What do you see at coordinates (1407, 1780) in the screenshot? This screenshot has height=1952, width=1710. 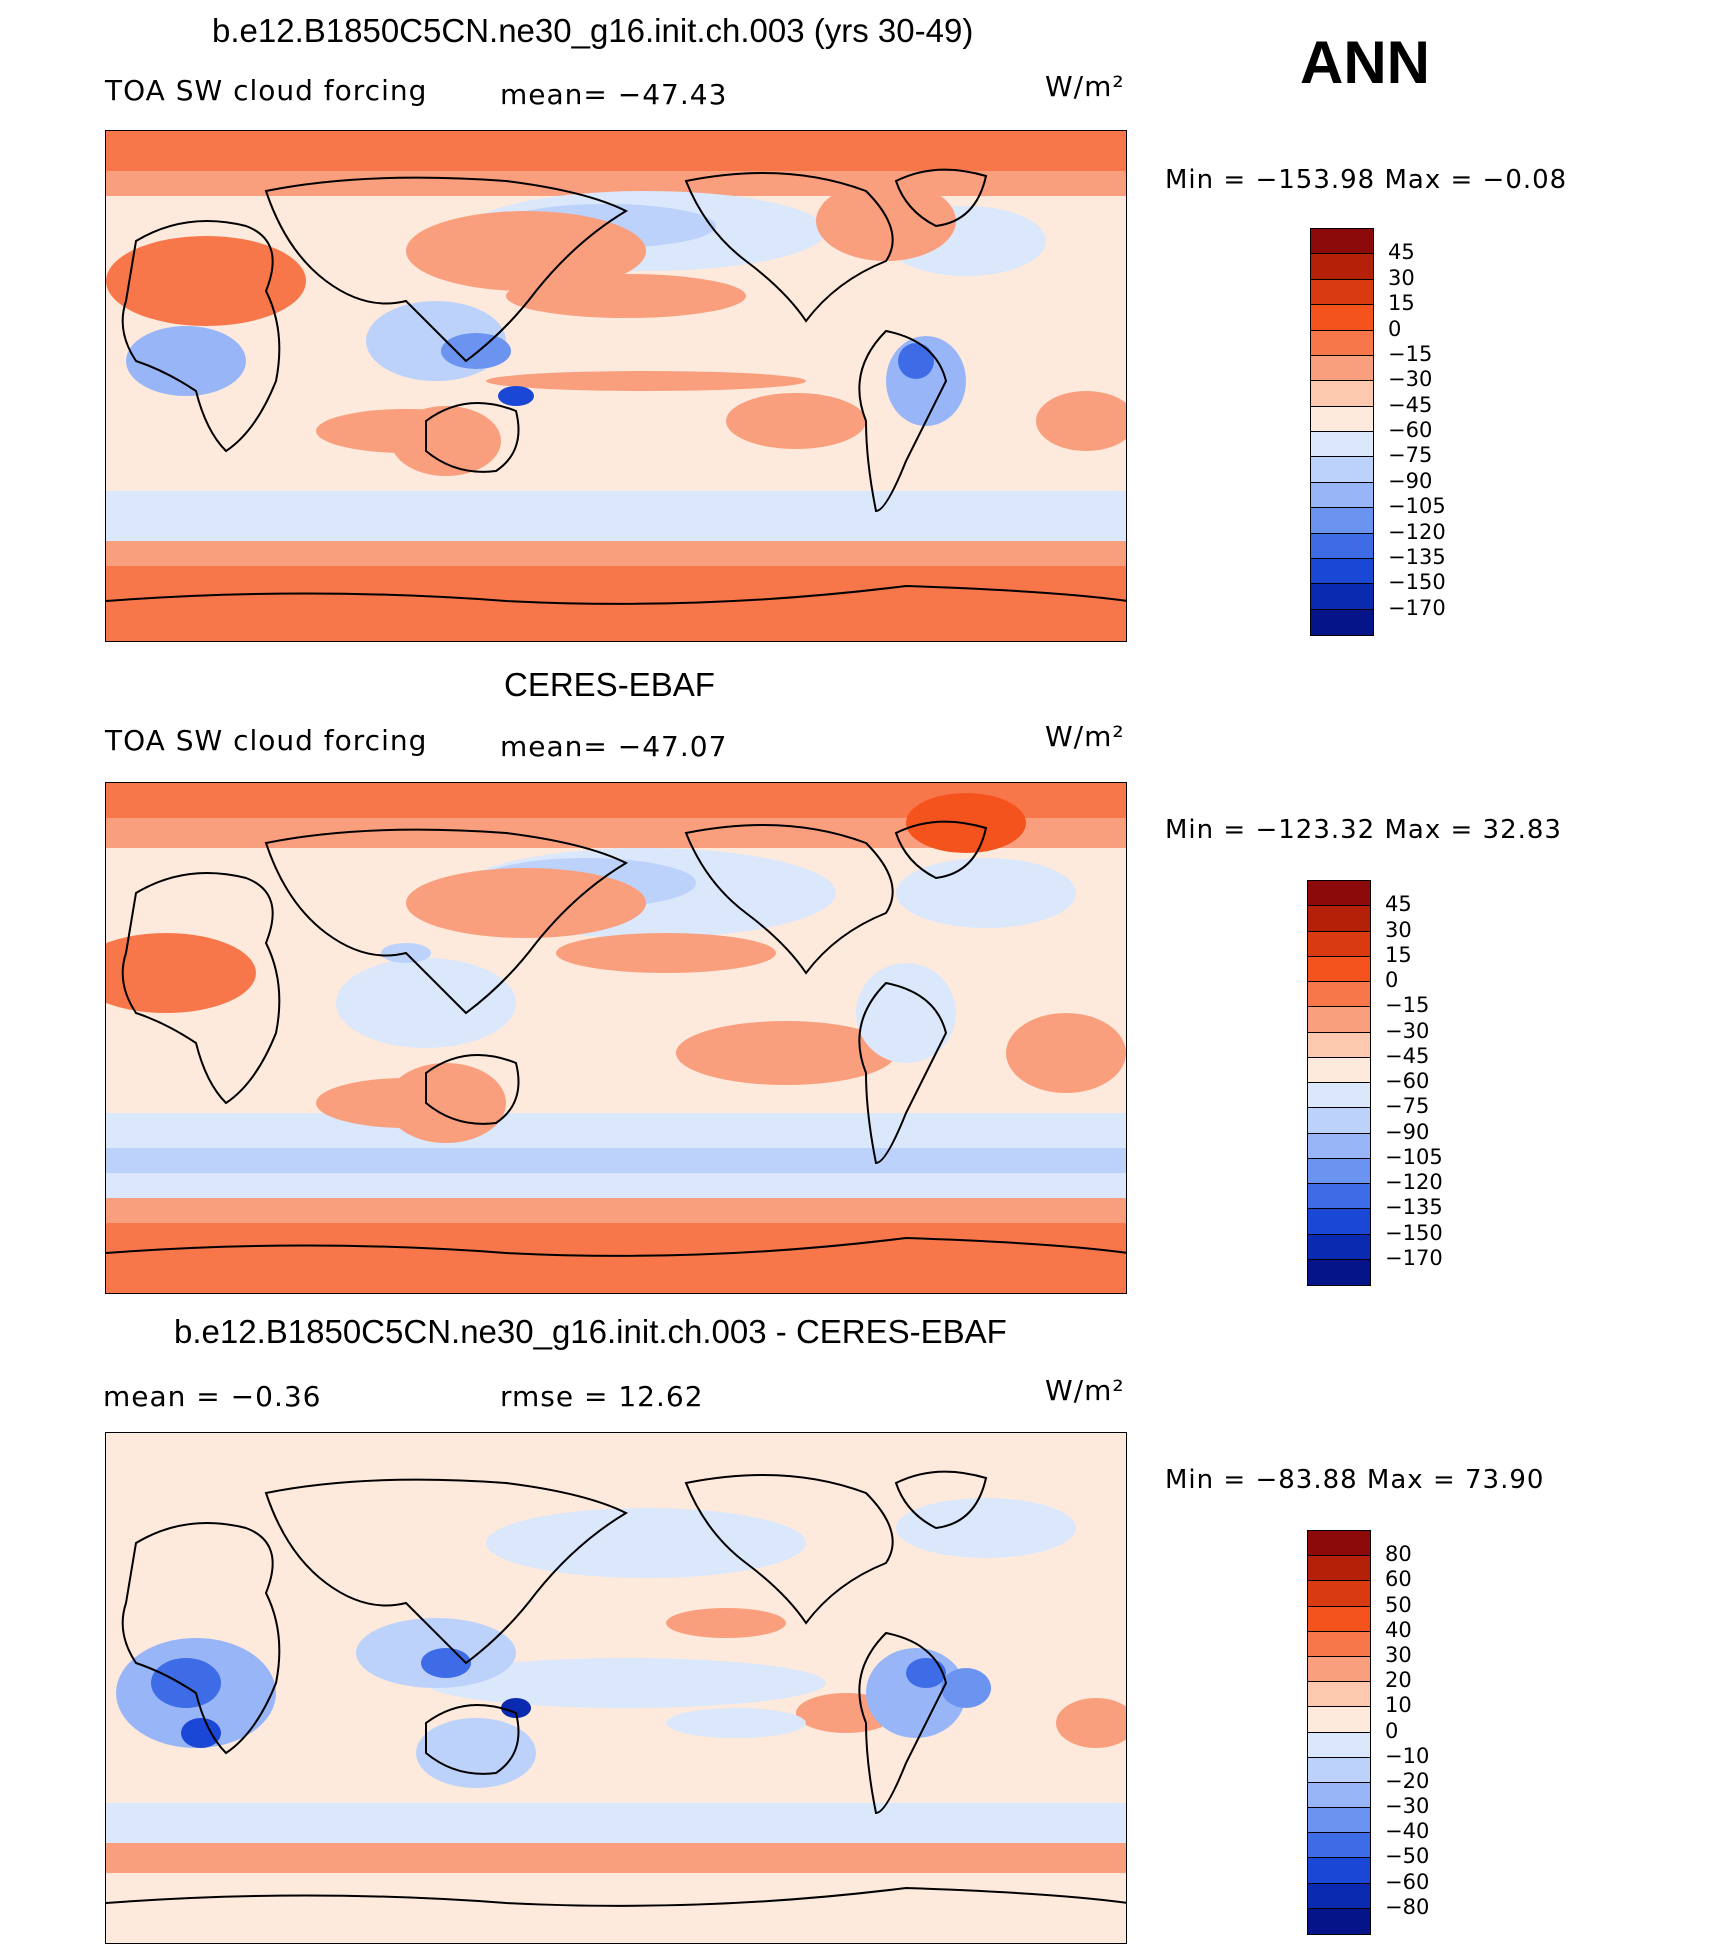 I see `colorbar-tick-label: −20` at bounding box center [1407, 1780].